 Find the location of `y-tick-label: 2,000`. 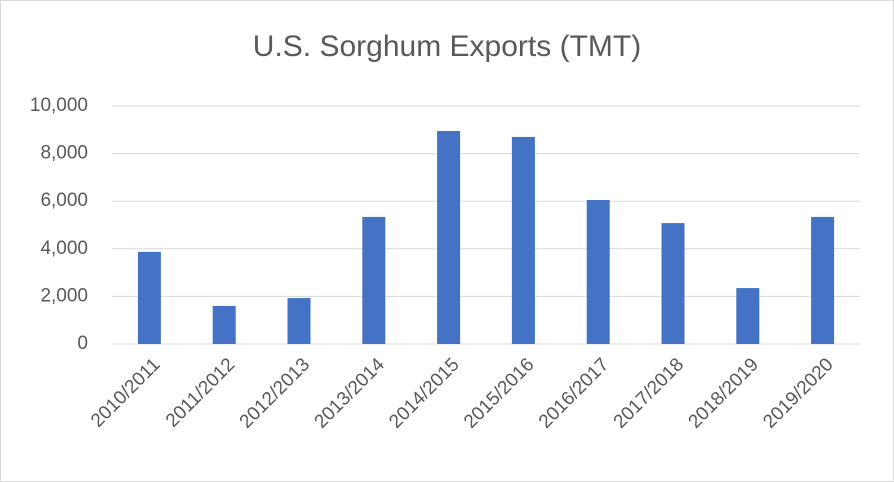

y-tick-label: 2,000 is located at coordinates (64, 295).